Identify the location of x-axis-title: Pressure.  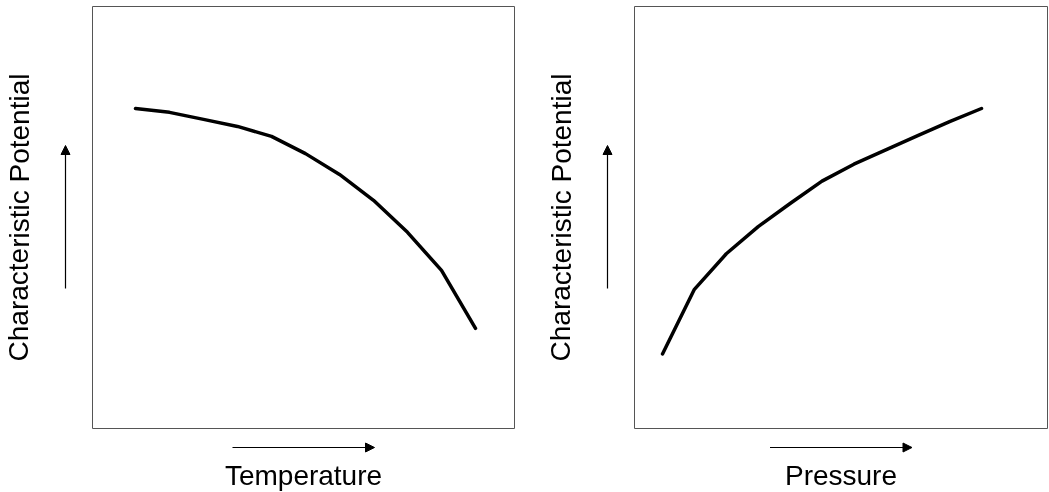
(841, 475).